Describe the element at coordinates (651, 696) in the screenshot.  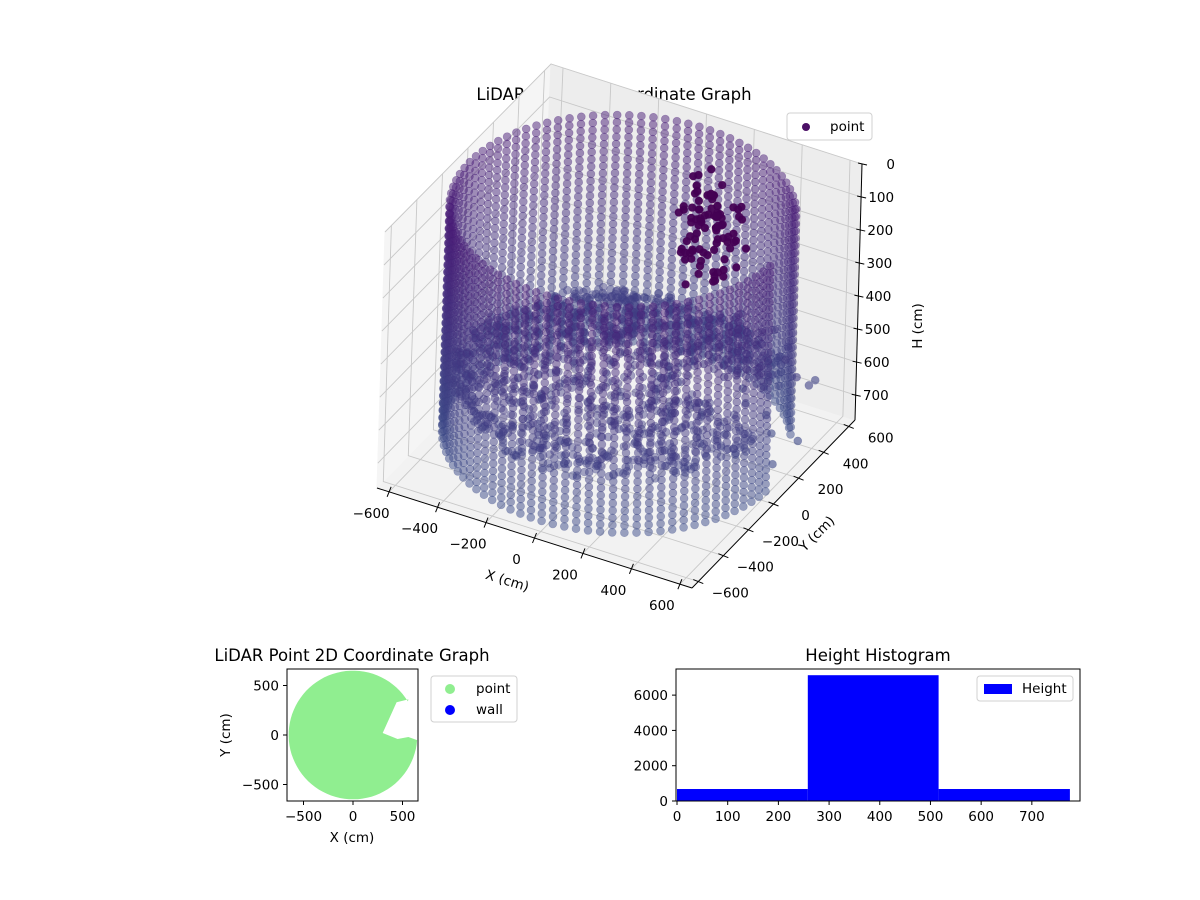
I see `y-tick-label: 6000` at that location.